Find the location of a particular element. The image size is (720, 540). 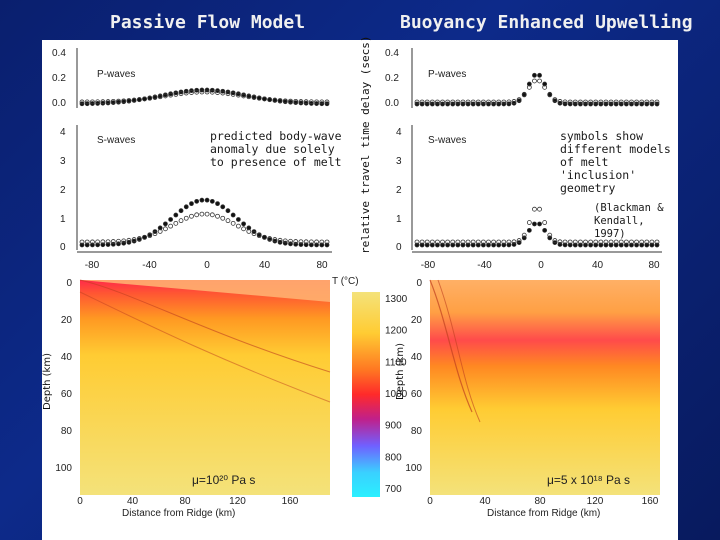

depth-label-left: Depth (km) is located at coordinates (47, 381).